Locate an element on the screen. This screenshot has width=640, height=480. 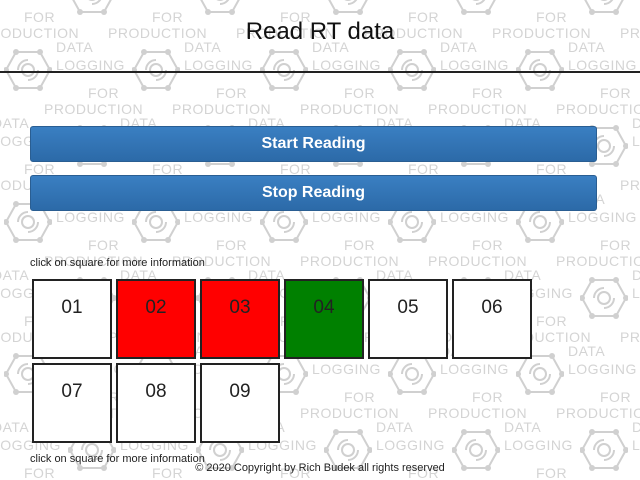
station-square-02: 02 is located at coordinates (156, 319).